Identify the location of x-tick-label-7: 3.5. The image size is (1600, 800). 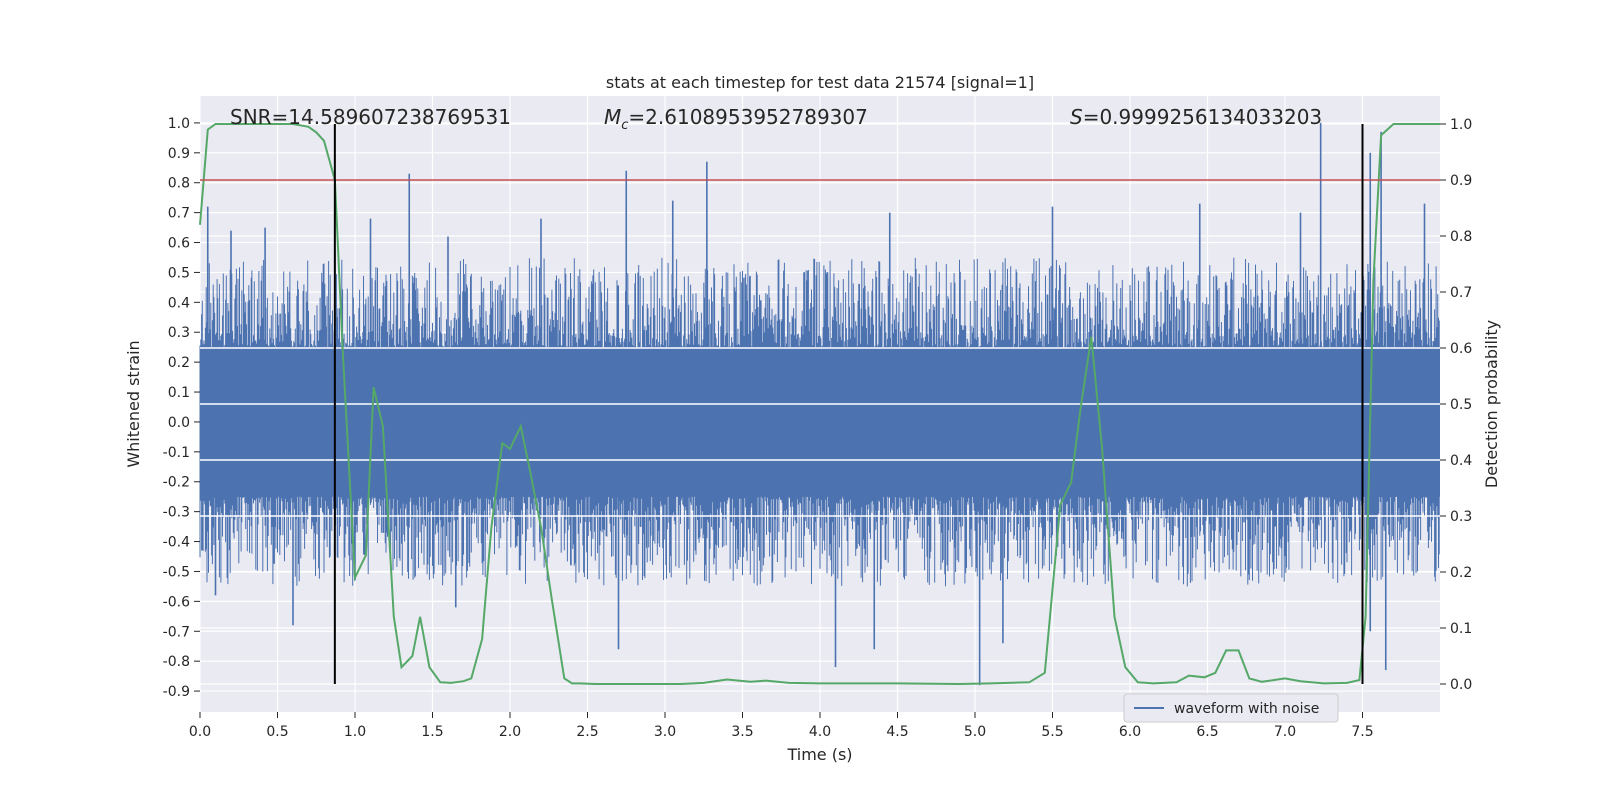
(742, 732).